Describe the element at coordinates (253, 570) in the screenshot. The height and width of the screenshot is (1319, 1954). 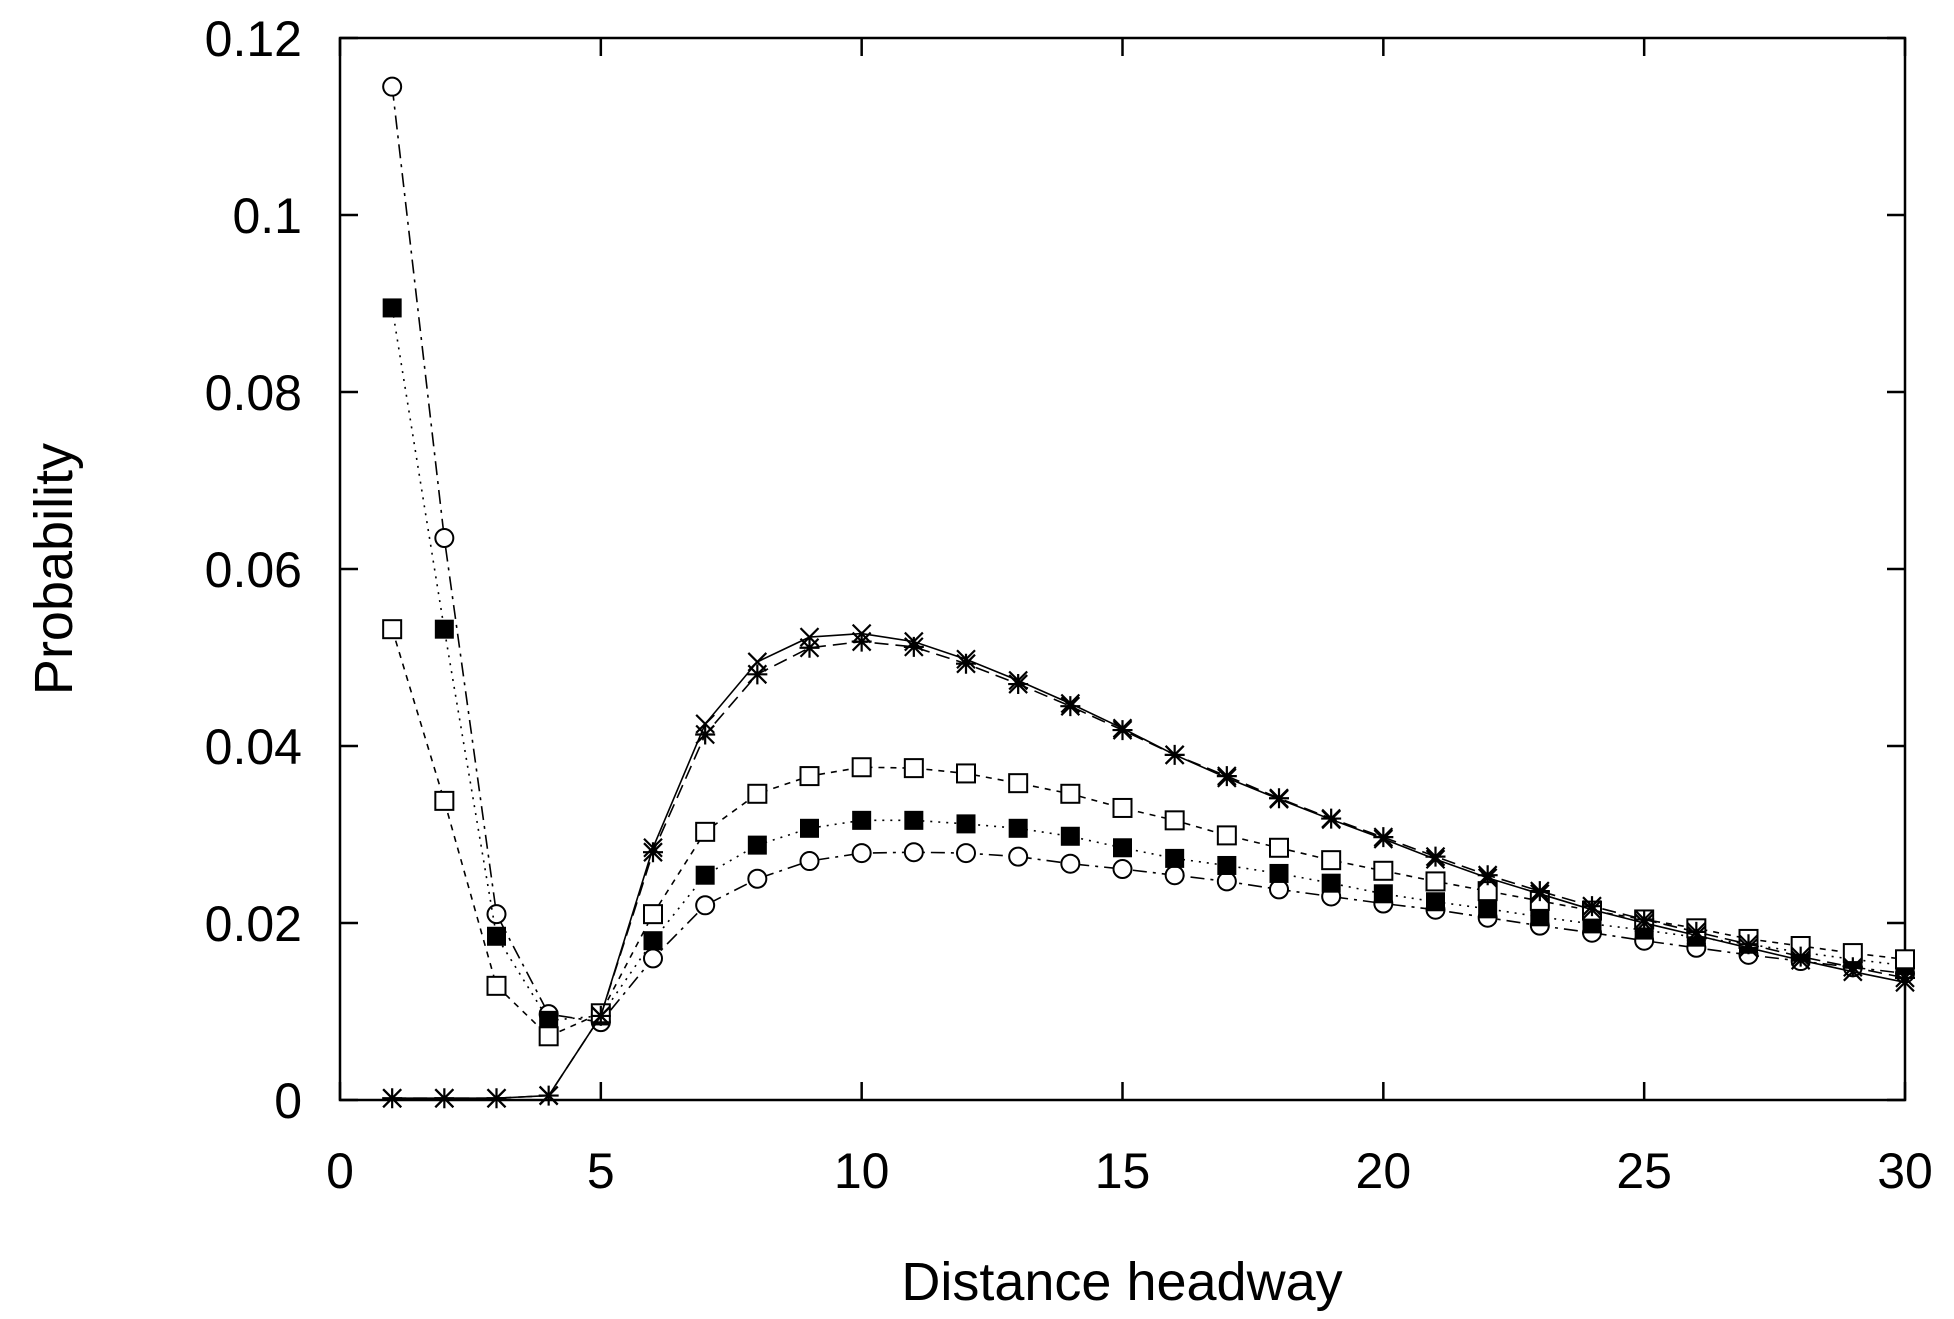
I see `y-tick-label: 0.06` at that location.